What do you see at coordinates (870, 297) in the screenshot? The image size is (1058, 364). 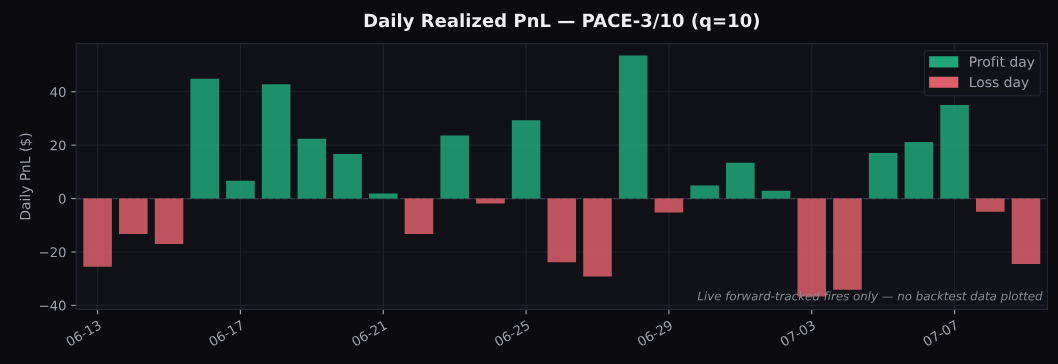 I see `annotation: Live forward-tracked fires only — no backtest data plotted` at bounding box center [870, 297].